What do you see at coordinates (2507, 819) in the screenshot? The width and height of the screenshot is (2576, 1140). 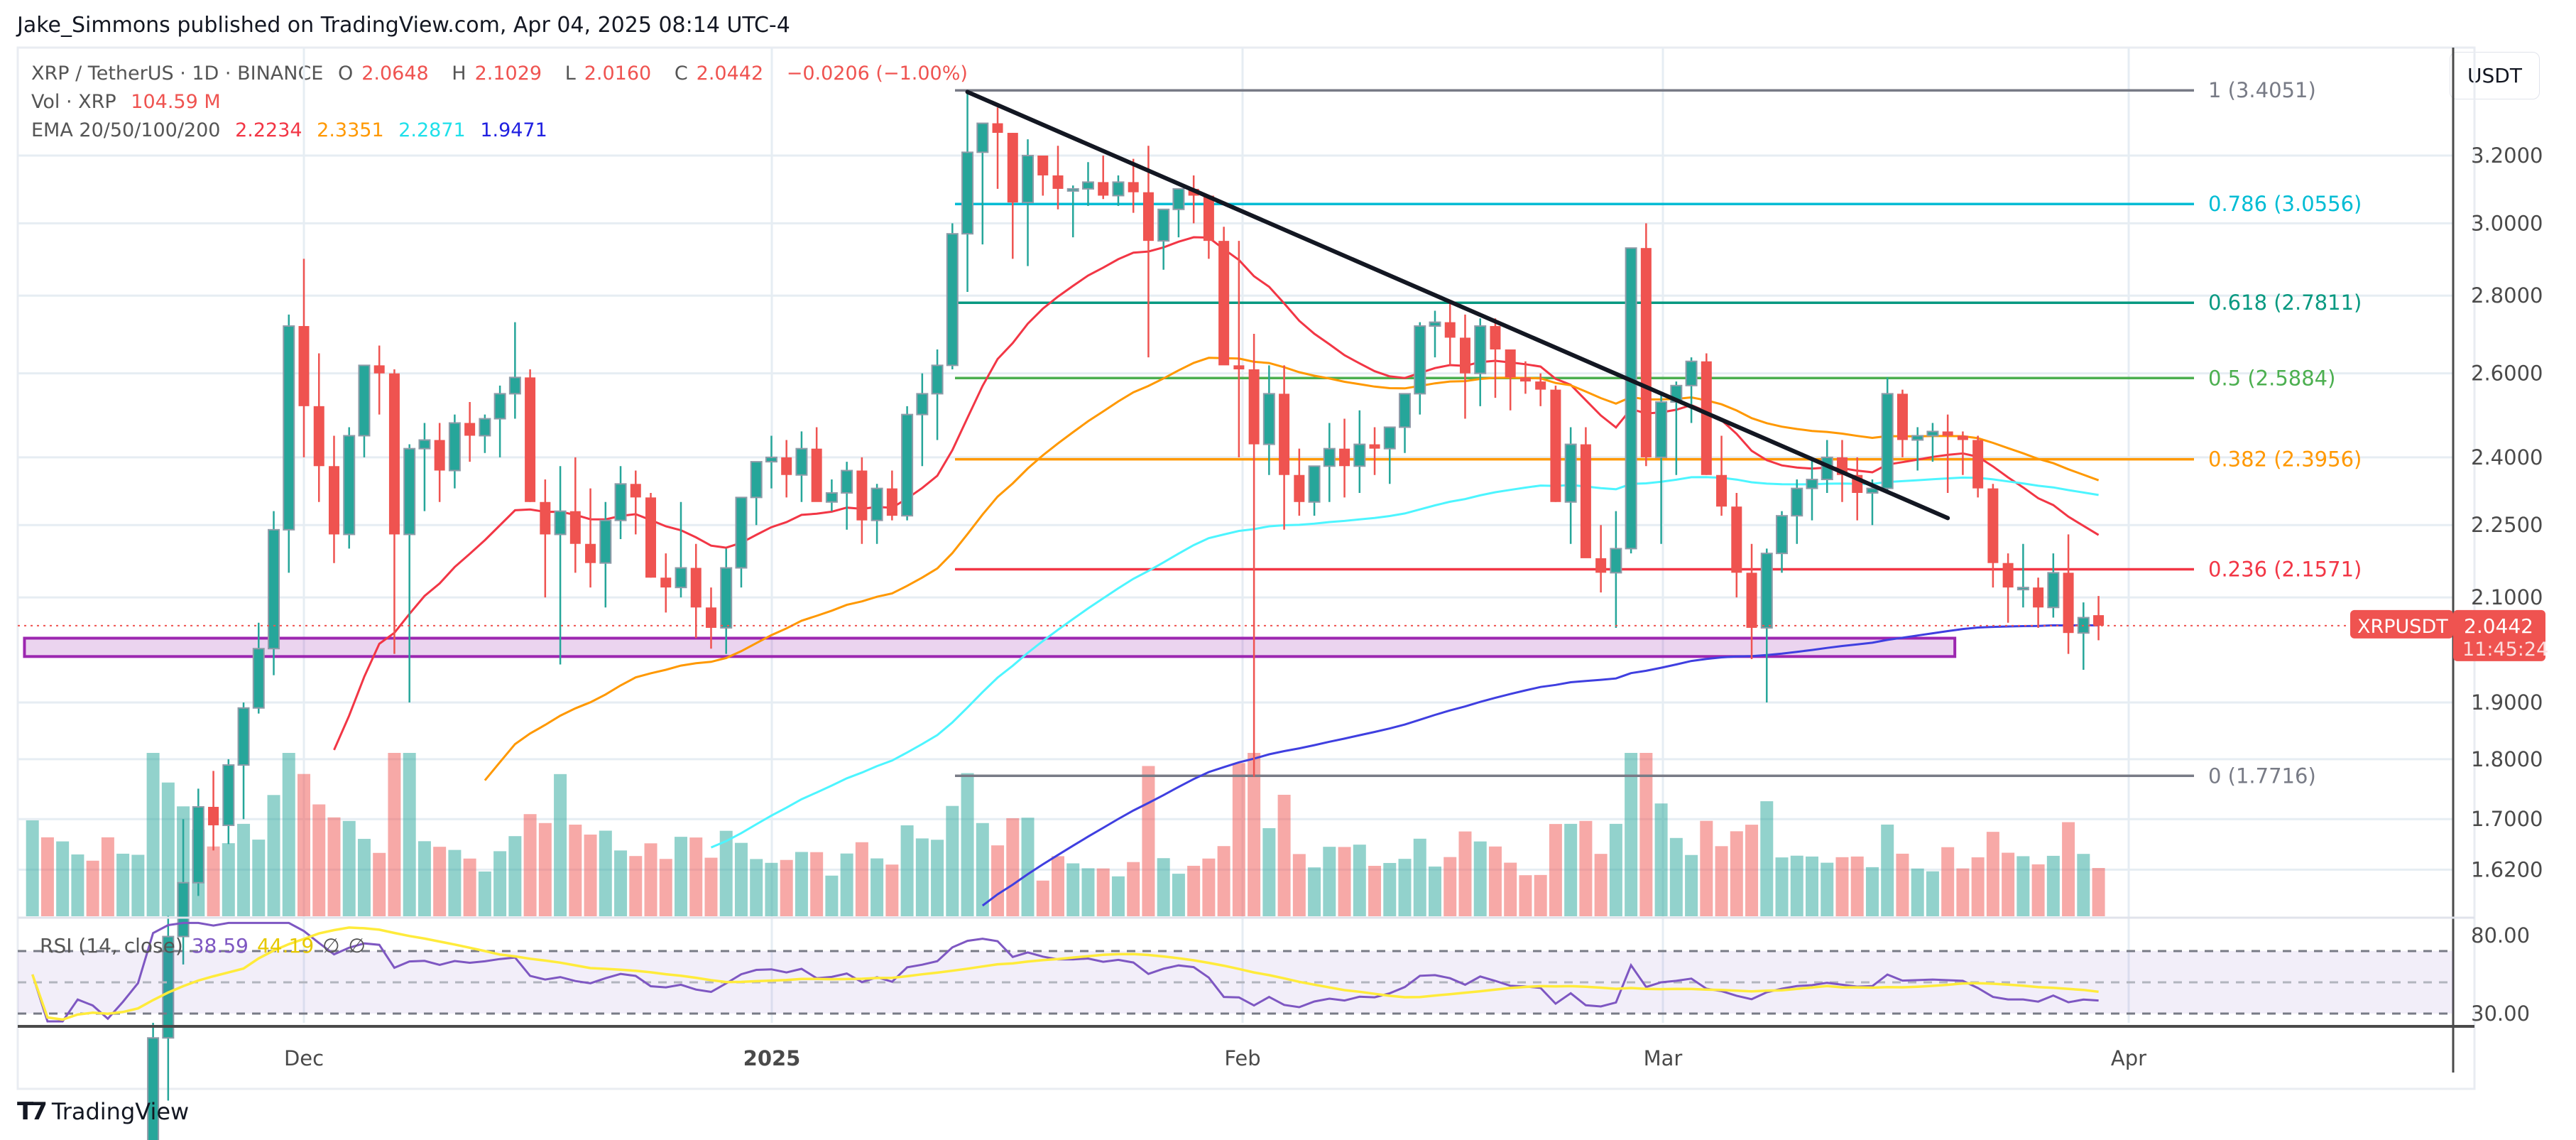 I see `price-tick-label: 1.7000` at bounding box center [2507, 819].